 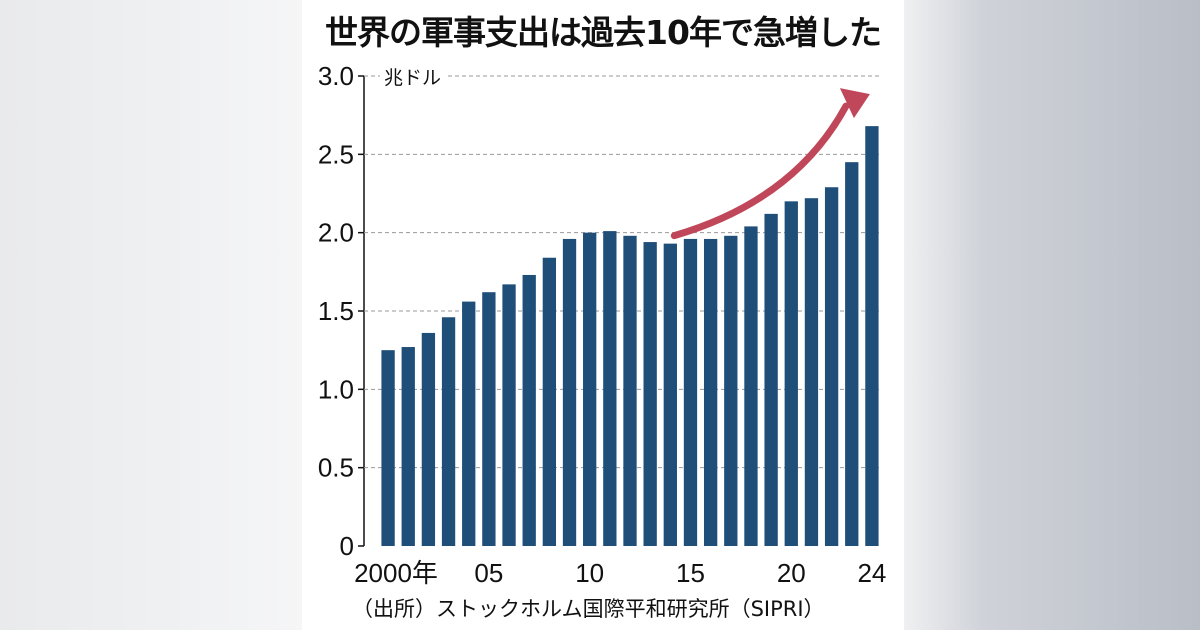 I want to click on trend-arrow-shaft, so click(x=760, y=171).